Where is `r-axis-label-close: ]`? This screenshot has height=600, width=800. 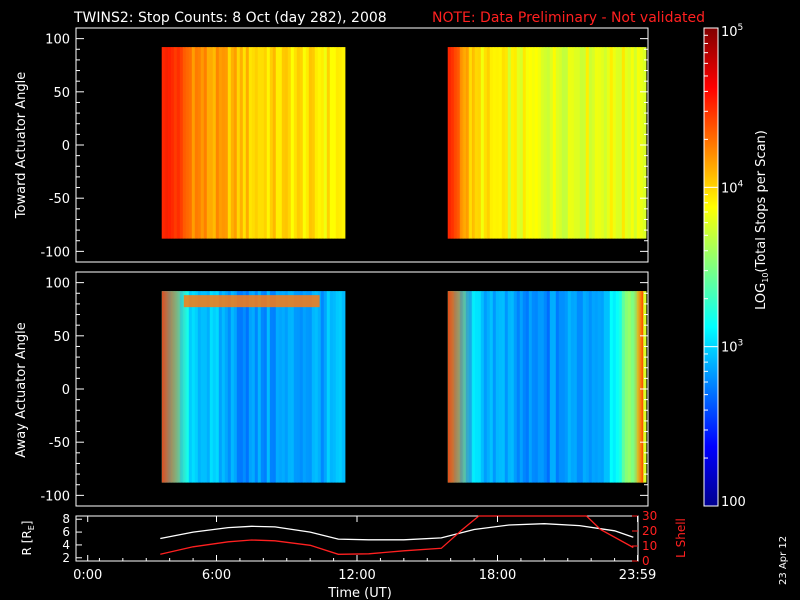 r-axis-label-close: ] is located at coordinates (27, 523).